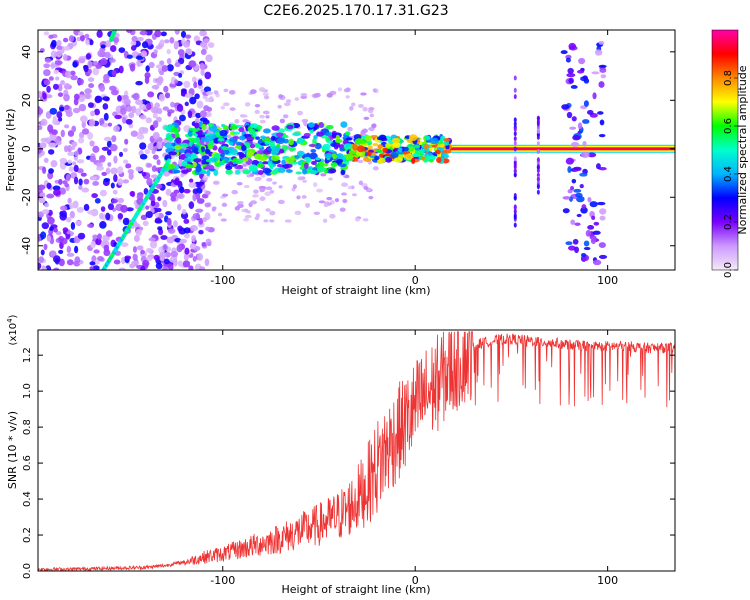 The height and width of the screenshot is (600, 750). Describe the element at coordinates (12, 450) in the screenshot. I see `snr-y-label: SNR (10 * v/v)` at that location.